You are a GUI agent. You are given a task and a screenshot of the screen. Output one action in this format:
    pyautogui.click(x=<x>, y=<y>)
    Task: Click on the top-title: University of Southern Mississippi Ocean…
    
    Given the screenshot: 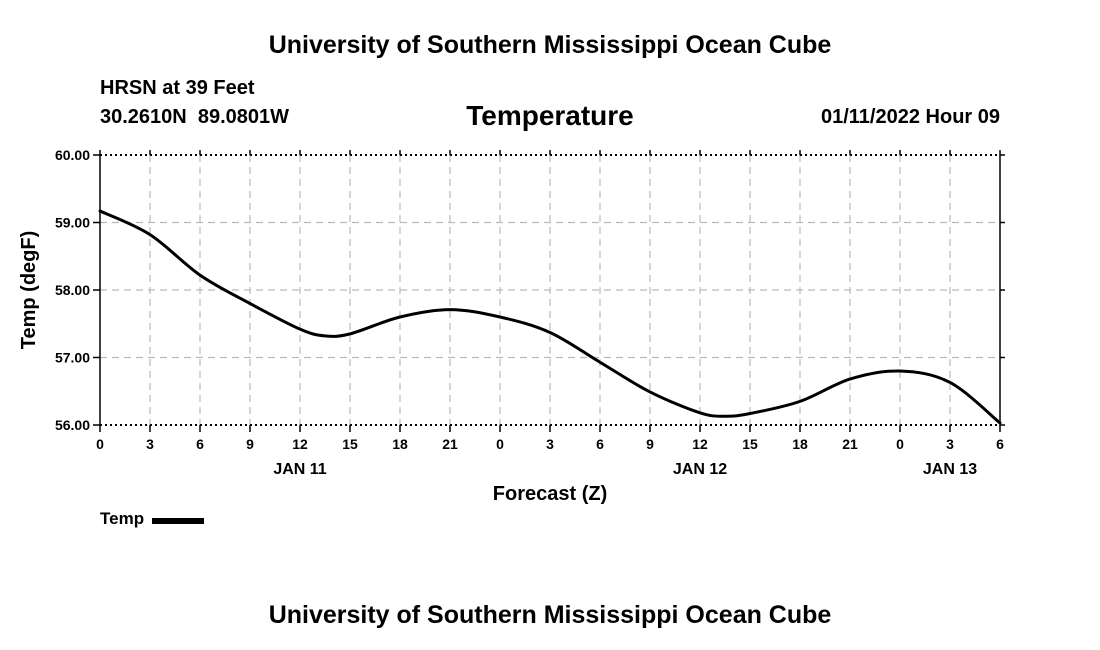 What is the action you would take?
    pyautogui.click(x=550, y=45)
    